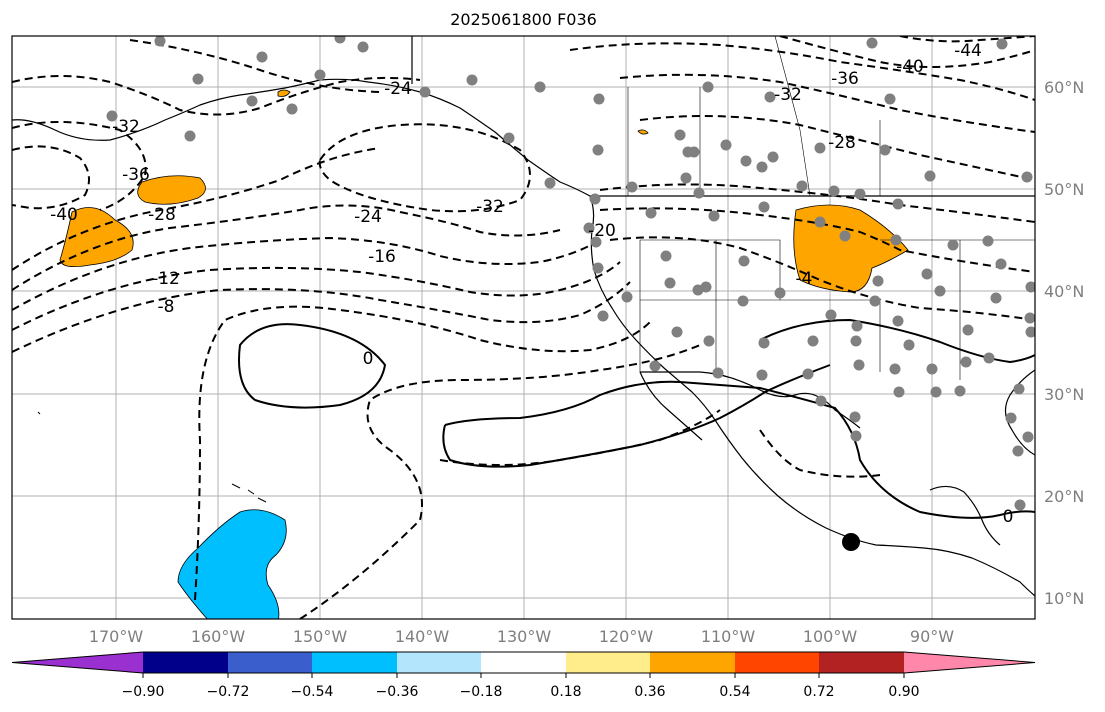  I want to click on contour-label: -4, so click(804, 279).